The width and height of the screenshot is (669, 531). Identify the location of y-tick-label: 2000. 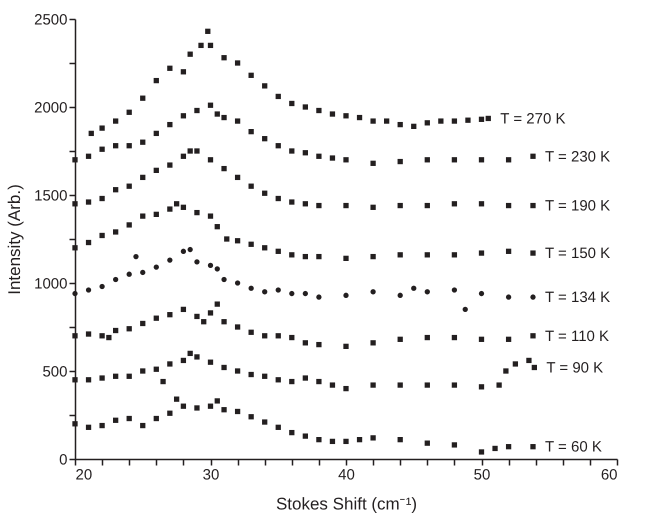
(51, 108).